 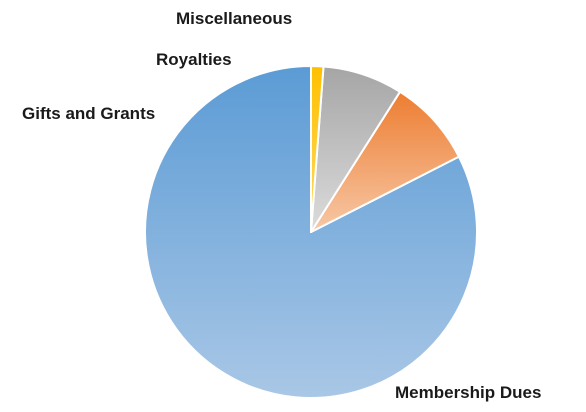 I want to click on pie-slice-miscellaneous, so click(x=317, y=148).